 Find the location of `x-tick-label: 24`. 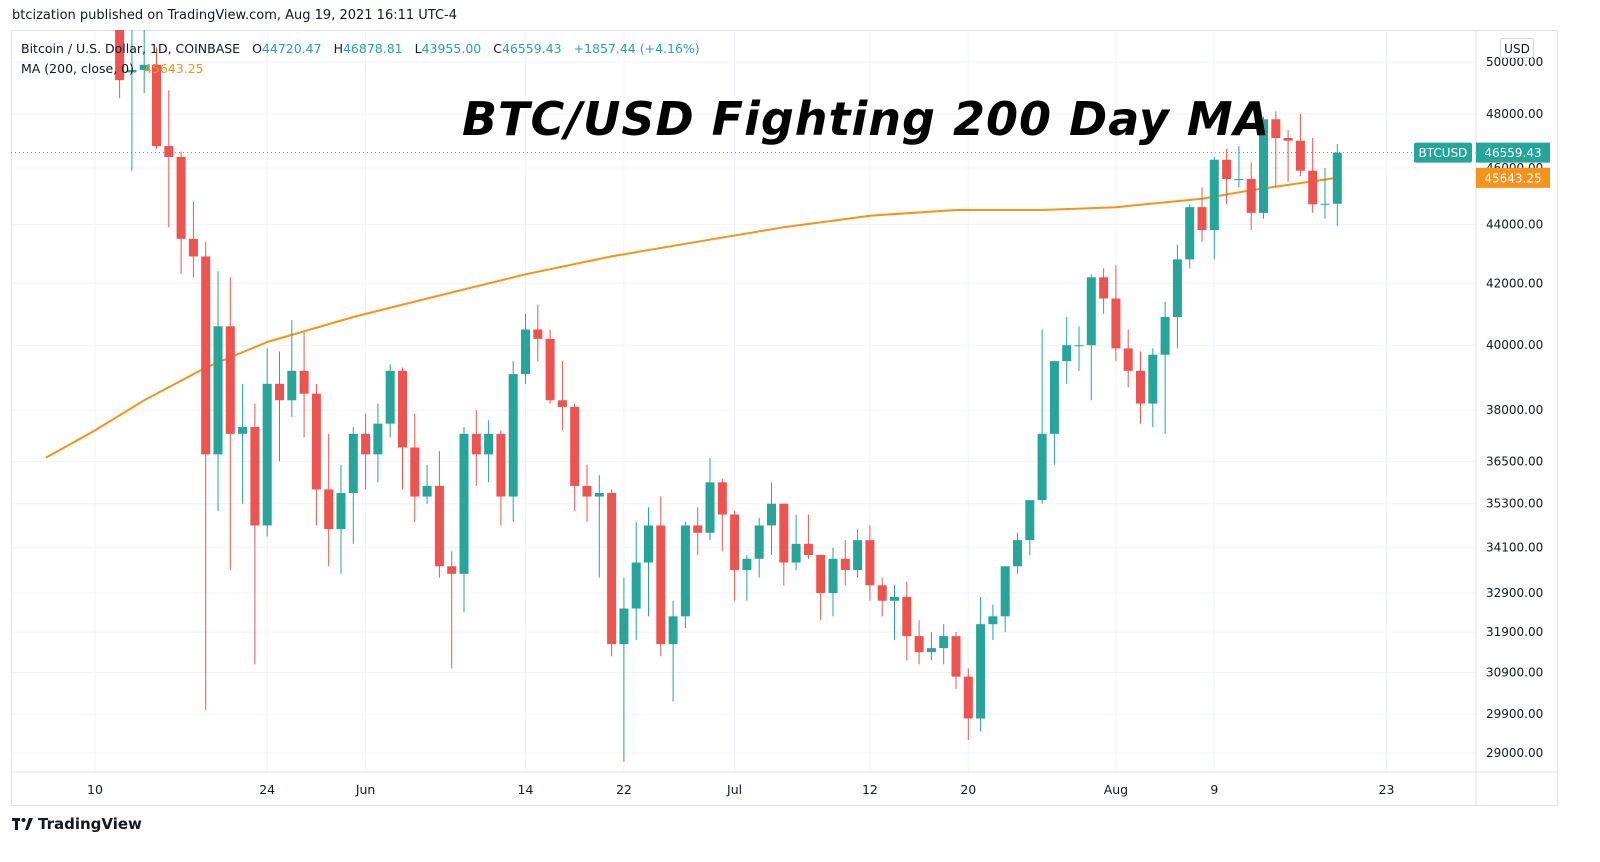

x-tick-label: 24 is located at coordinates (267, 789).